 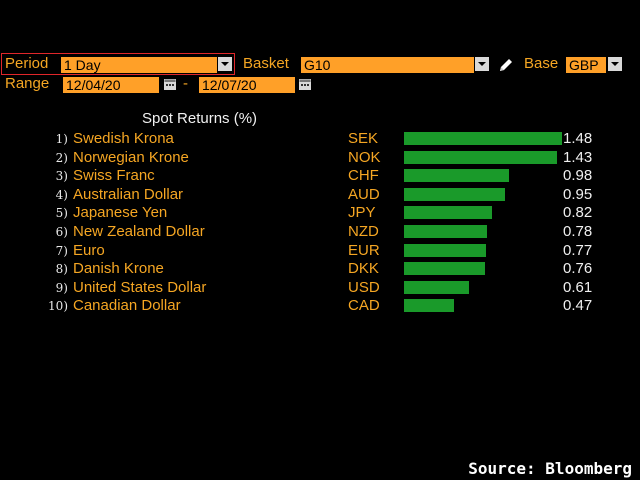 I want to click on return-value: 0.82, so click(x=578, y=213).